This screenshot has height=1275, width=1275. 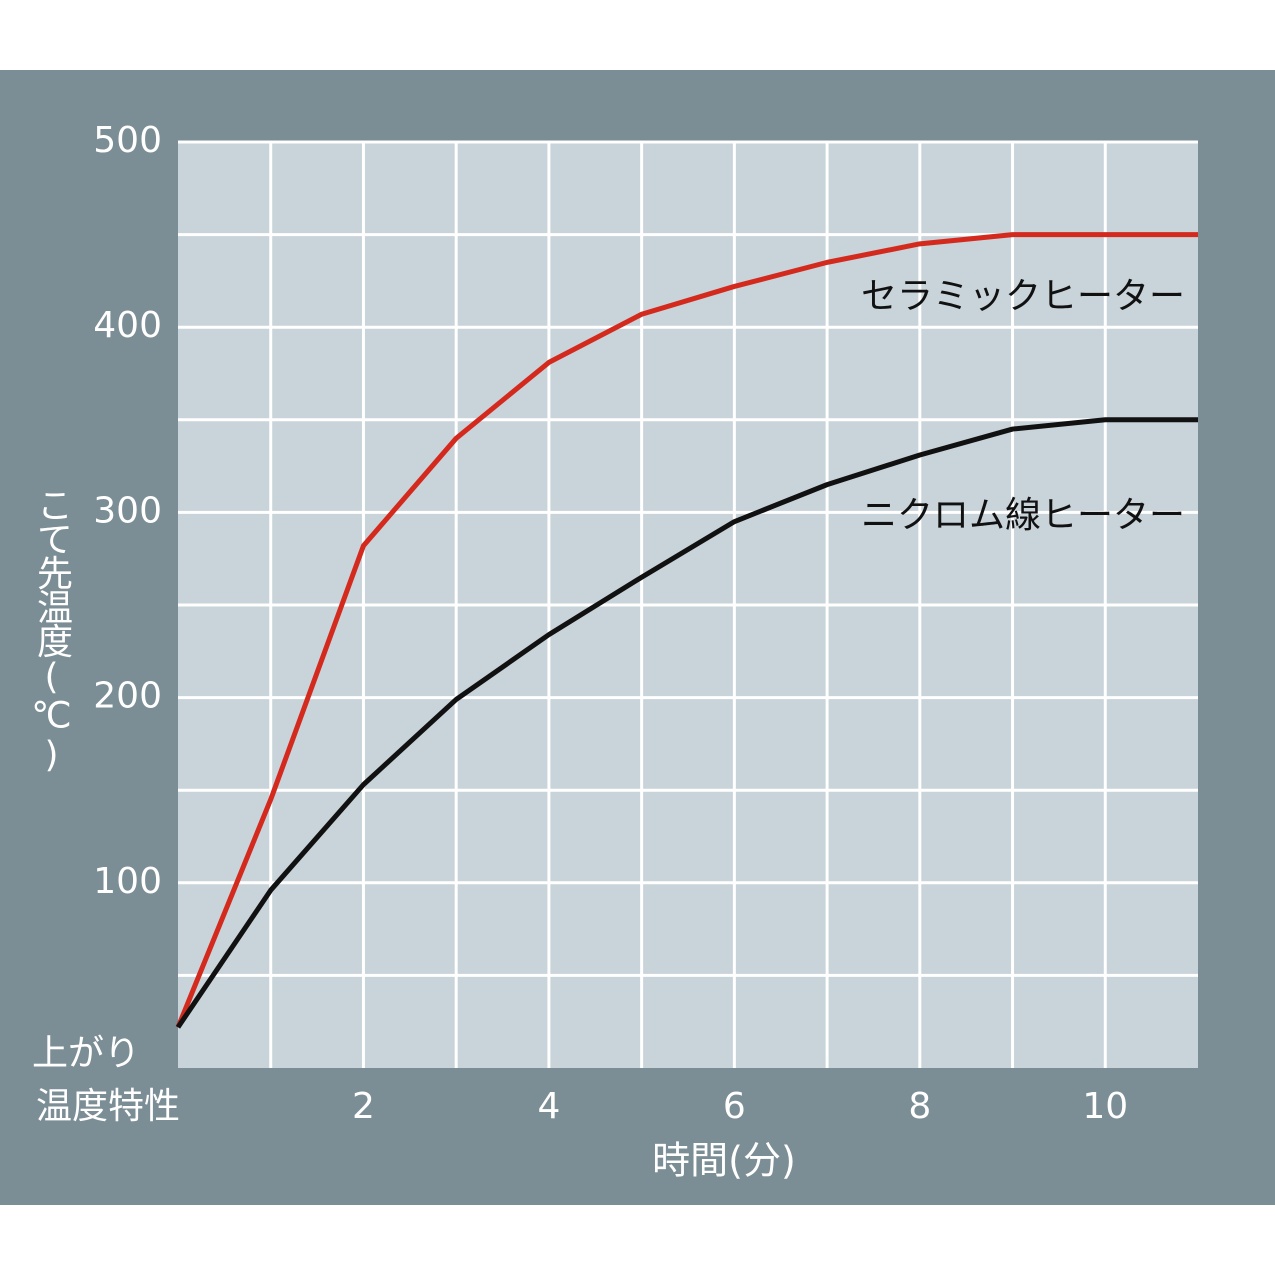 I want to click on series-label: セラミックヒーター, so click(x=1023, y=296).